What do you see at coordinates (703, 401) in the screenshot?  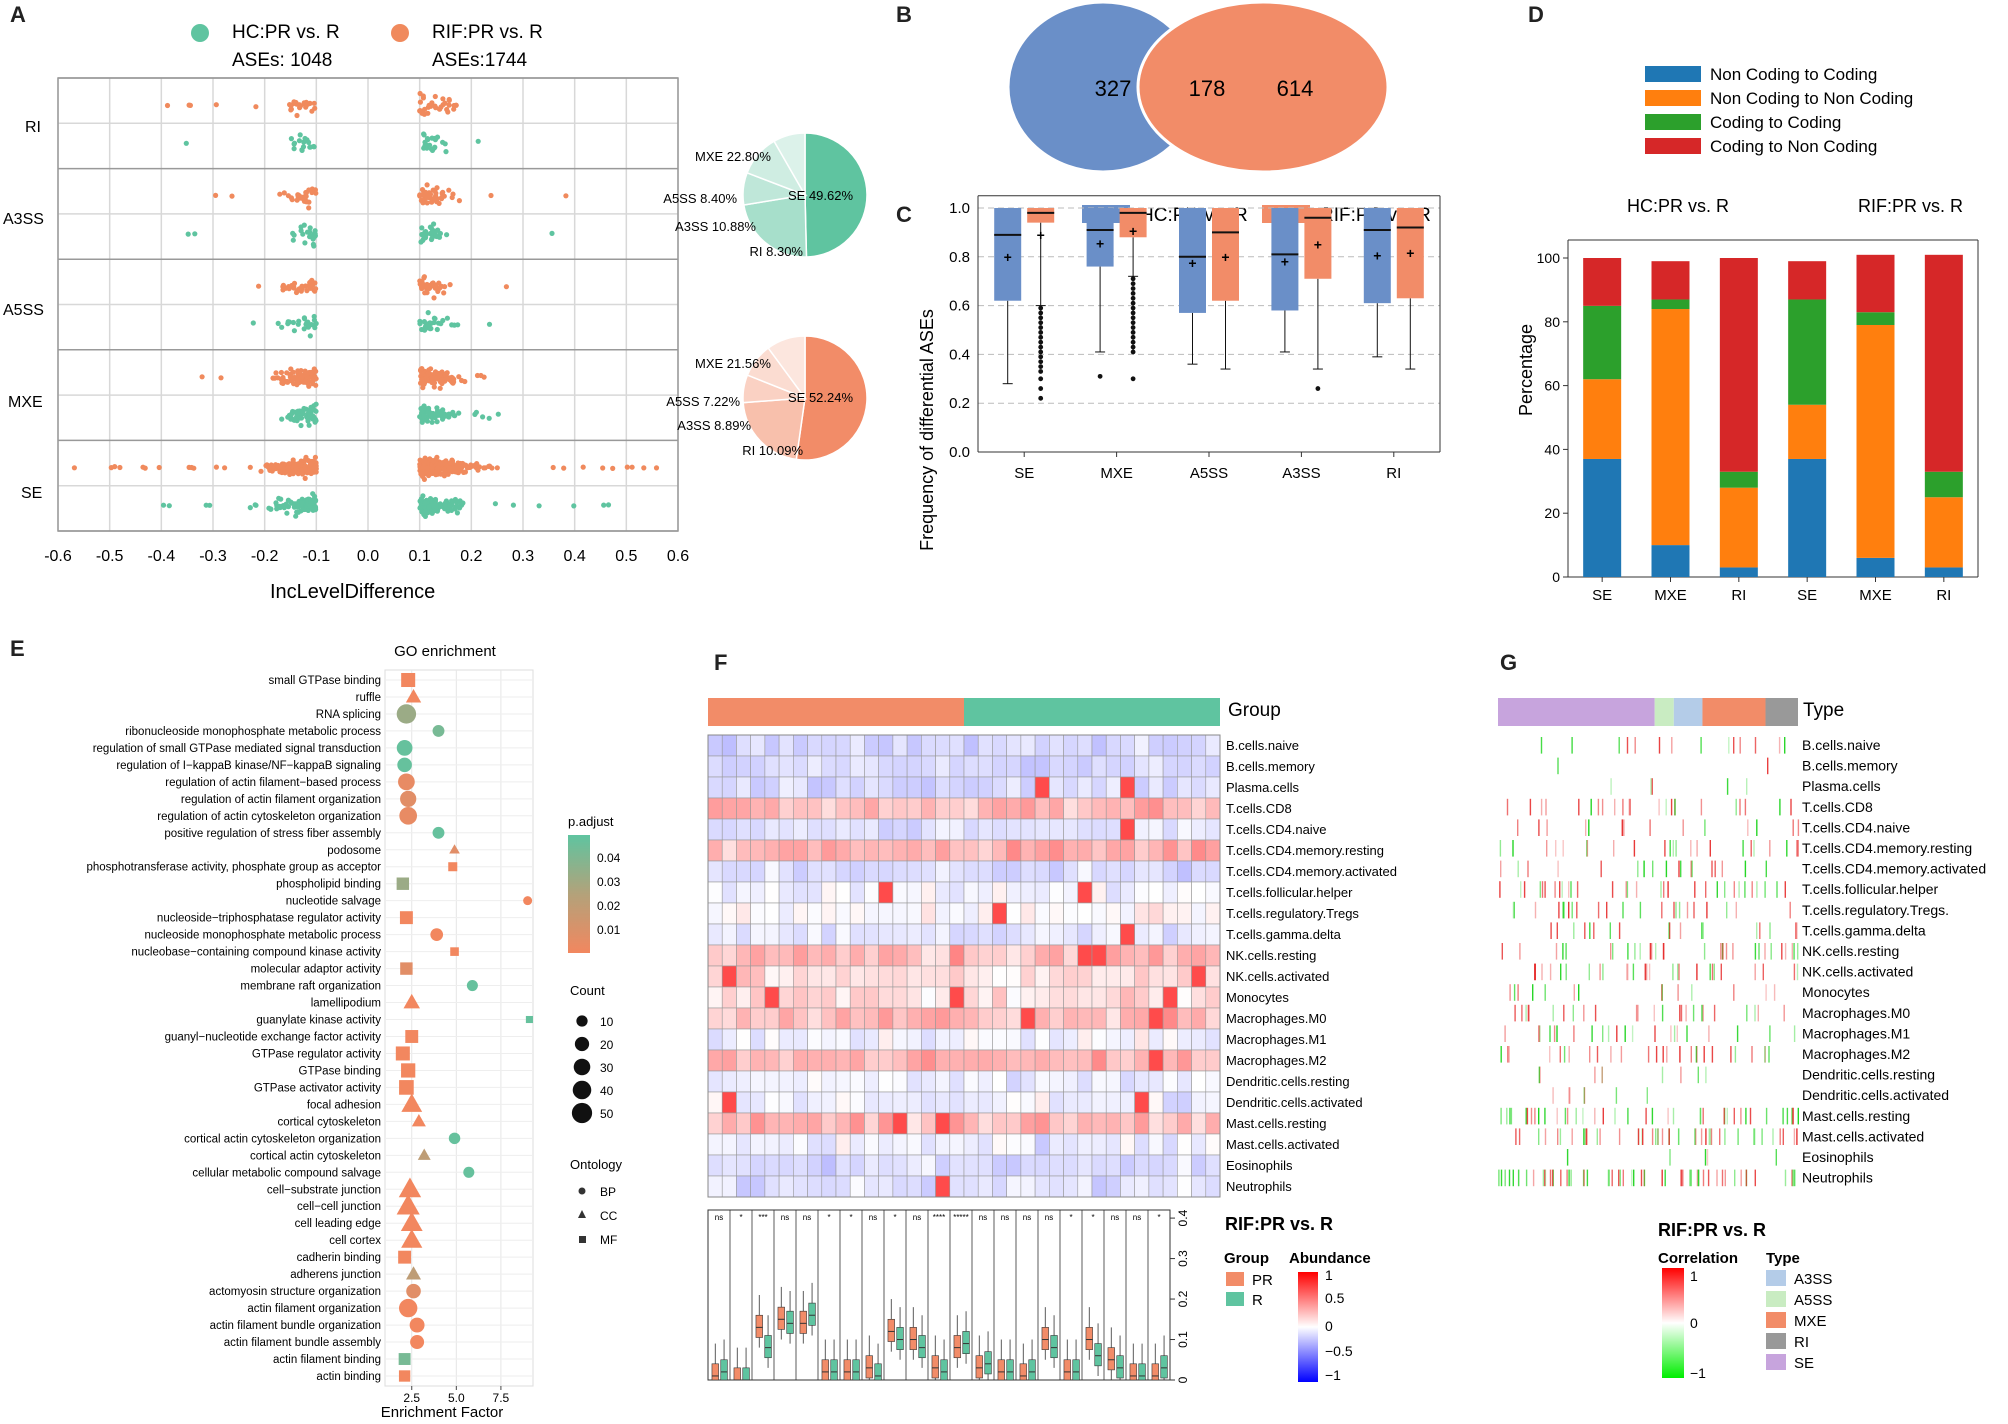 I see `pie-label: A5SS 7.22%` at bounding box center [703, 401].